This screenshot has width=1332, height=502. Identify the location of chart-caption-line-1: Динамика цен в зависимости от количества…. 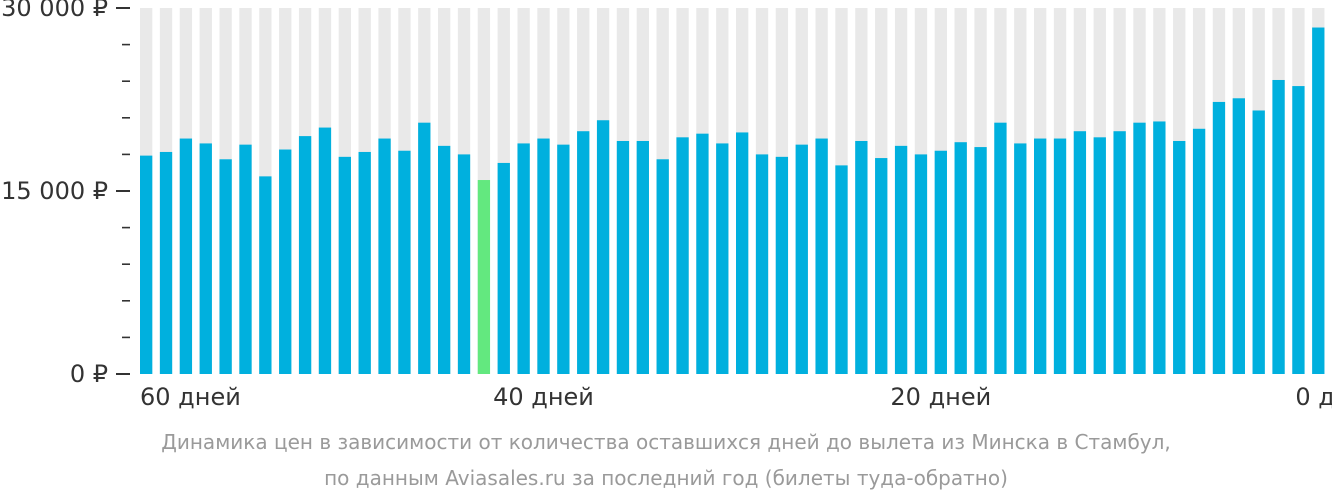
(666, 442).